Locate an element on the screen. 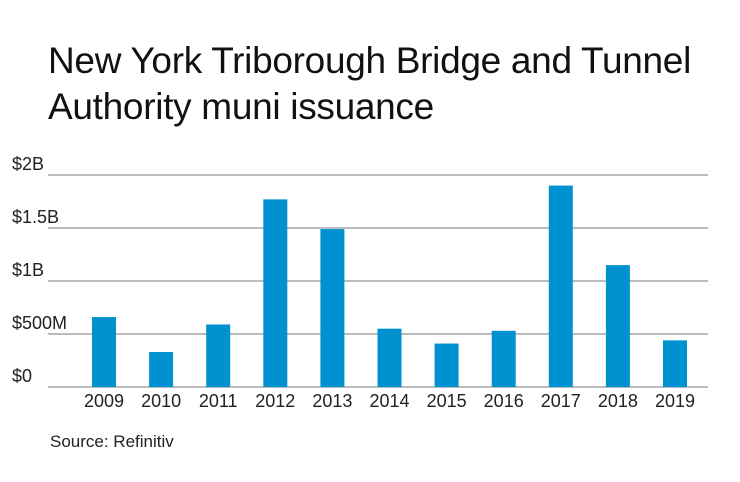 This screenshot has height=482, width=740. x-tick-label: 2009 is located at coordinates (104, 401).